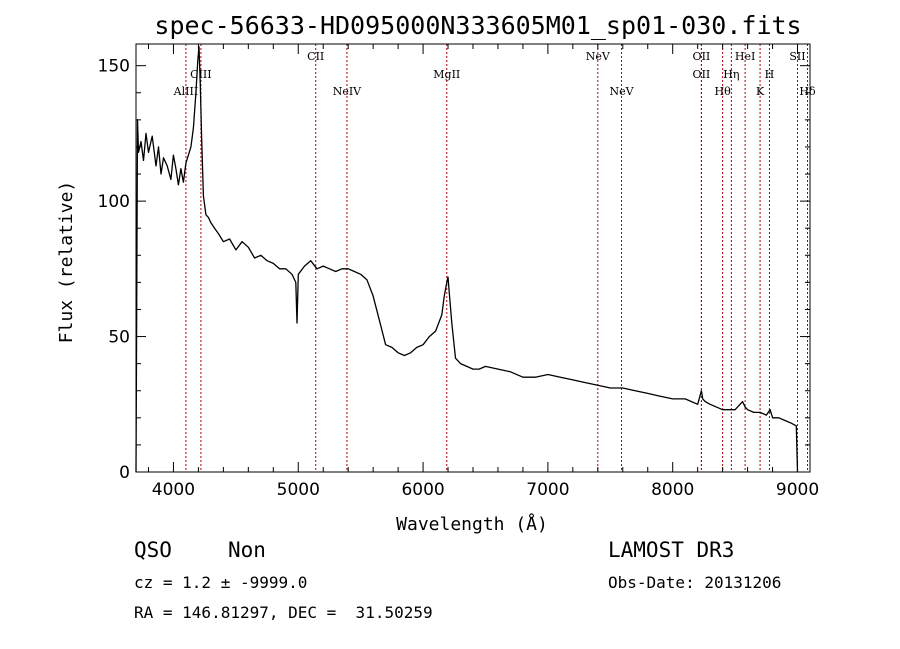 This screenshot has height=649, width=900. Describe the element at coordinates (672, 490) in the screenshot. I see `x-tick-label: 8000` at that location.